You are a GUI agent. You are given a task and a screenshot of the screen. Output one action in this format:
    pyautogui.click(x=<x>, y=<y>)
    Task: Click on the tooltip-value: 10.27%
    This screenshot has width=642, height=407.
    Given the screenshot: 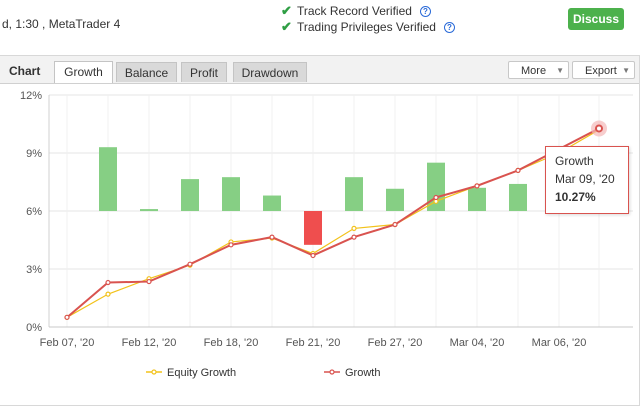 What is the action you would take?
    pyautogui.click(x=575, y=197)
    